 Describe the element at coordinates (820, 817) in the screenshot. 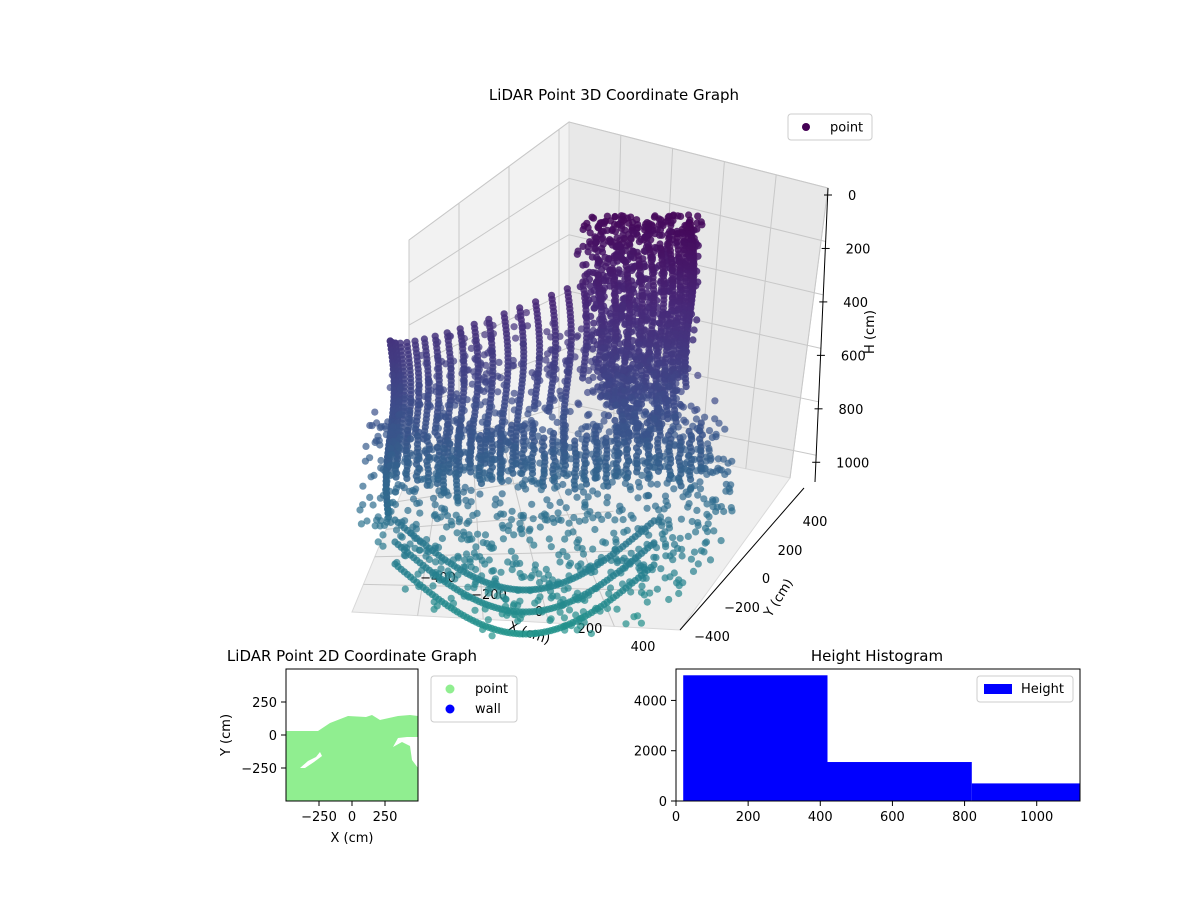

I see `hist-x-tick-label: 400` at that location.